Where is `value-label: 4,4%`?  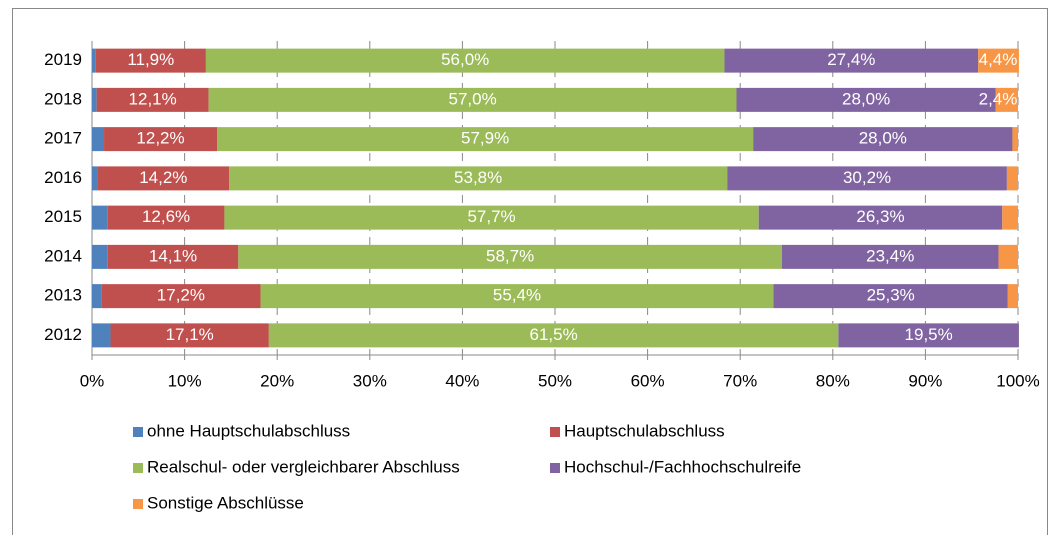 value-label: 4,4% is located at coordinates (998, 59).